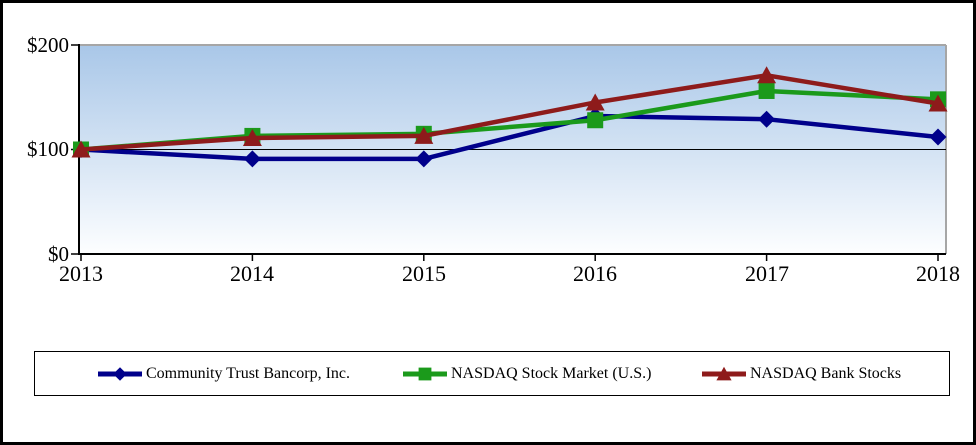 The image size is (976, 445). I want to click on y-tick-label-0: $0, so click(58, 254).